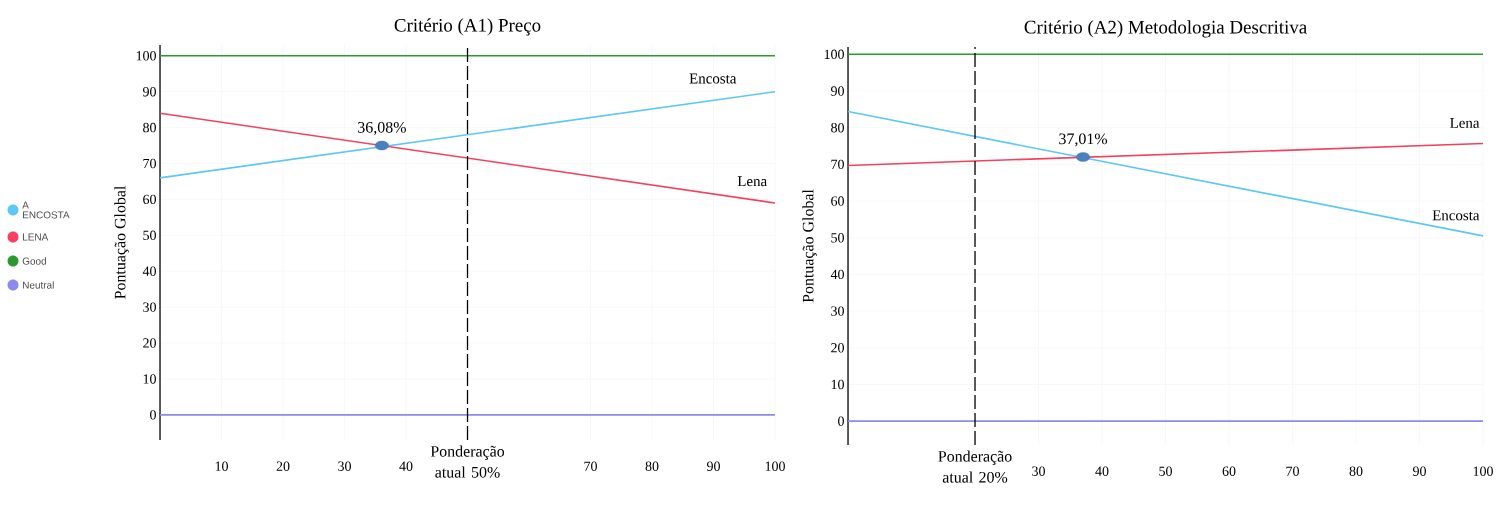  I want to click on annotation: 37,01%, so click(1083, 140).